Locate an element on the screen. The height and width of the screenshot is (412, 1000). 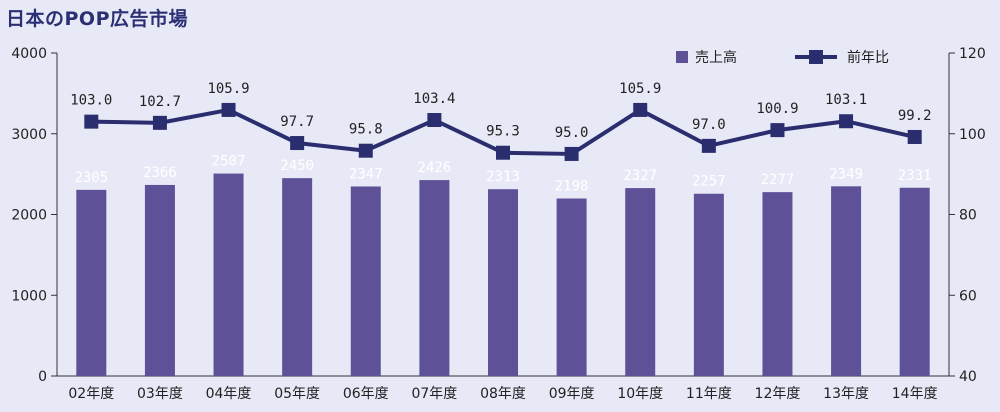
bar-08年度 is located at coordinates (503, 282).